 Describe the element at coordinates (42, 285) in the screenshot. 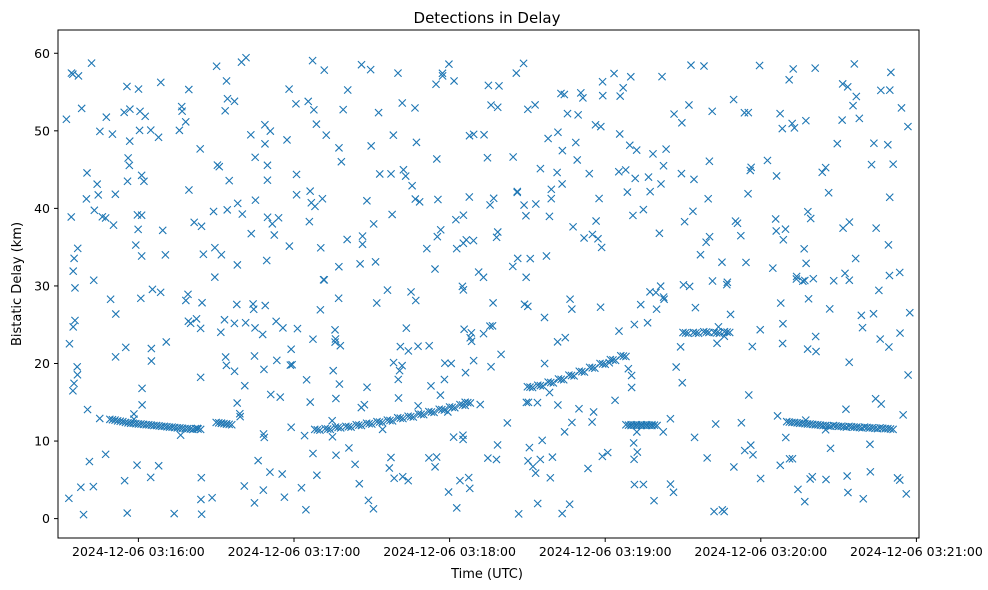

I see `y-tick-label: 30` at that location.